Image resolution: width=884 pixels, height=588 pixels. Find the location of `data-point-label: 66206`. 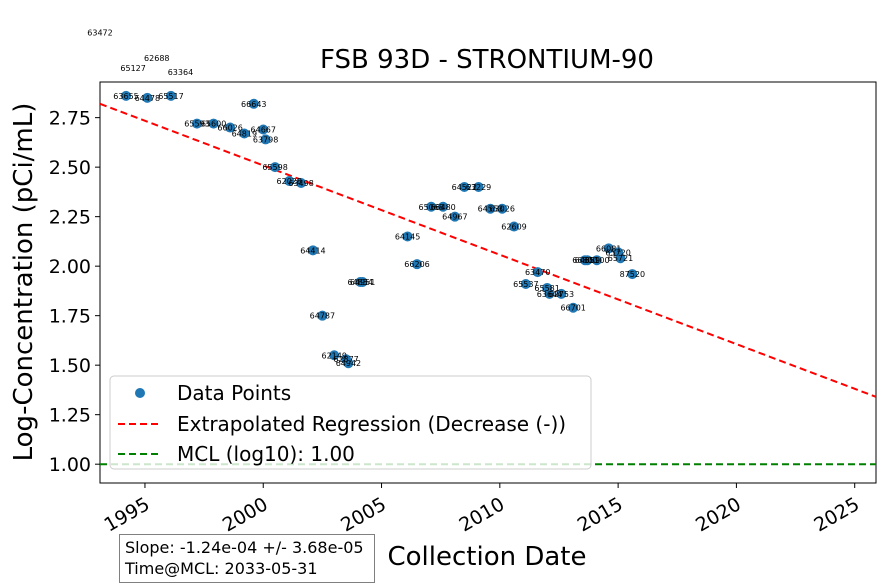

data-point-label: 66206 is located at coordinates (416, 264).